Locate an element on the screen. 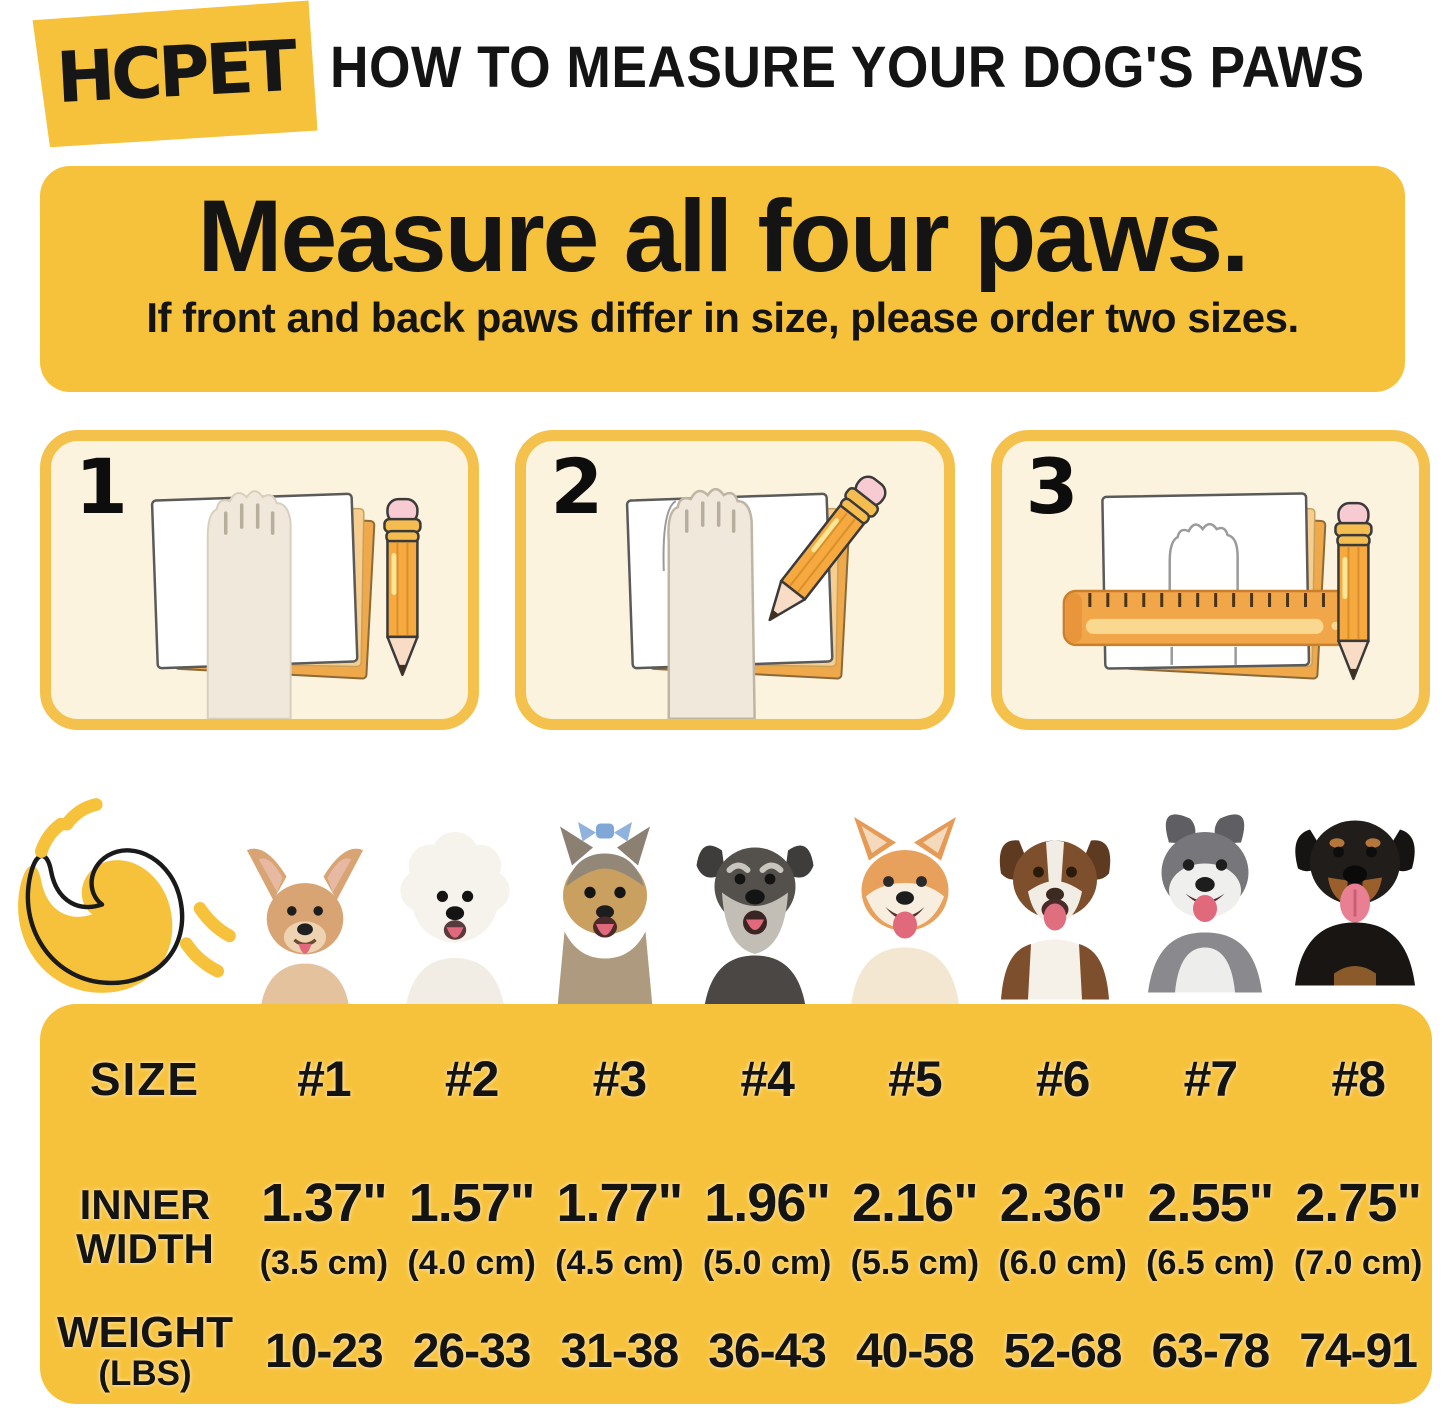 This screenshot has height=1419, width=1445. bichon-frise-photo is located at coordinates (455, 923).